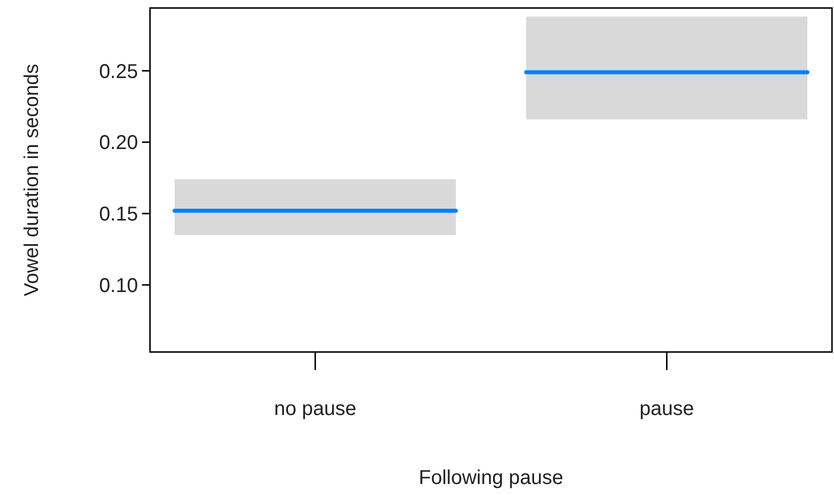 The height and width of the screenshot is (495, 834). I want to click on x-axis-title: Following pause, so click(491, 478).